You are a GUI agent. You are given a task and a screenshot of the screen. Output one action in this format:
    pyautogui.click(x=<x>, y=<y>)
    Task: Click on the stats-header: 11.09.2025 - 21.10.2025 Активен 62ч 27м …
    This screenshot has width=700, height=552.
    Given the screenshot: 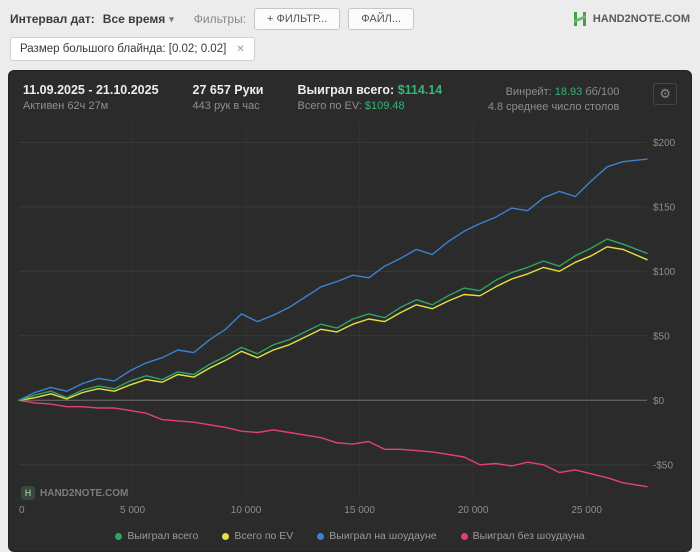 What is the action you would take?
    pyautogui.click(x=350, y=93)
    